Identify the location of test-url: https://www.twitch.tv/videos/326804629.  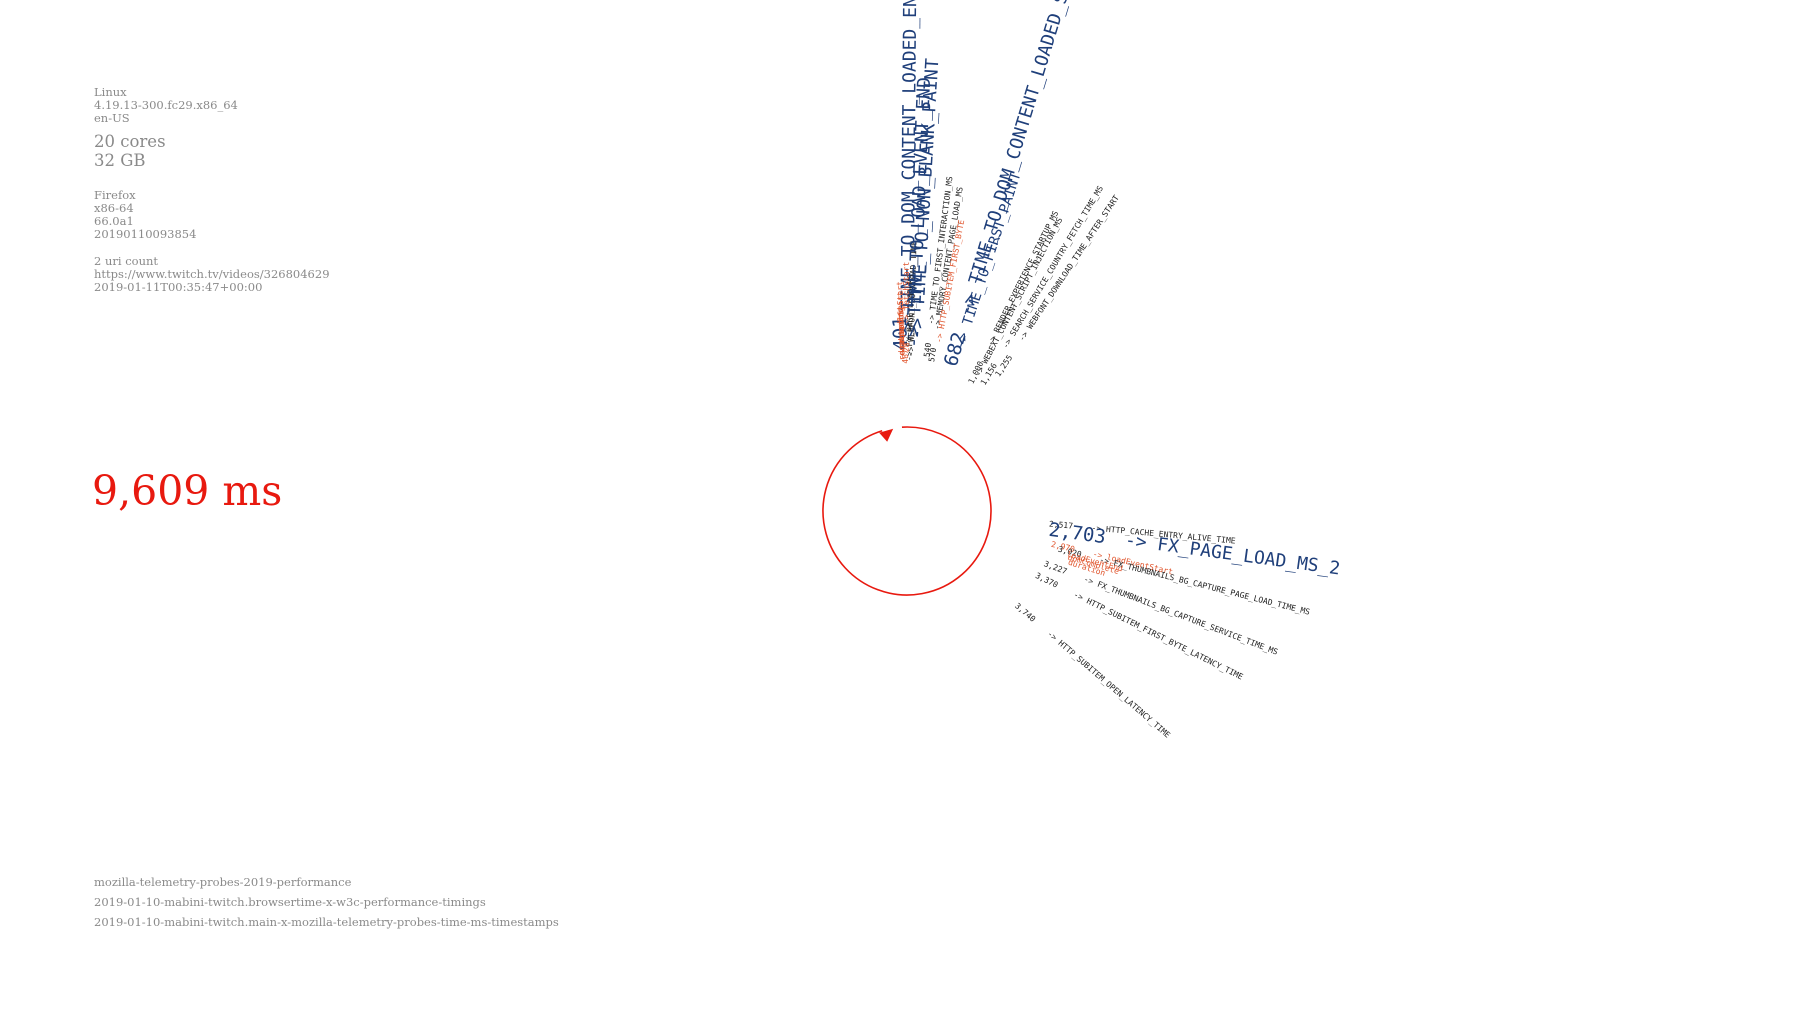
(212, 274).